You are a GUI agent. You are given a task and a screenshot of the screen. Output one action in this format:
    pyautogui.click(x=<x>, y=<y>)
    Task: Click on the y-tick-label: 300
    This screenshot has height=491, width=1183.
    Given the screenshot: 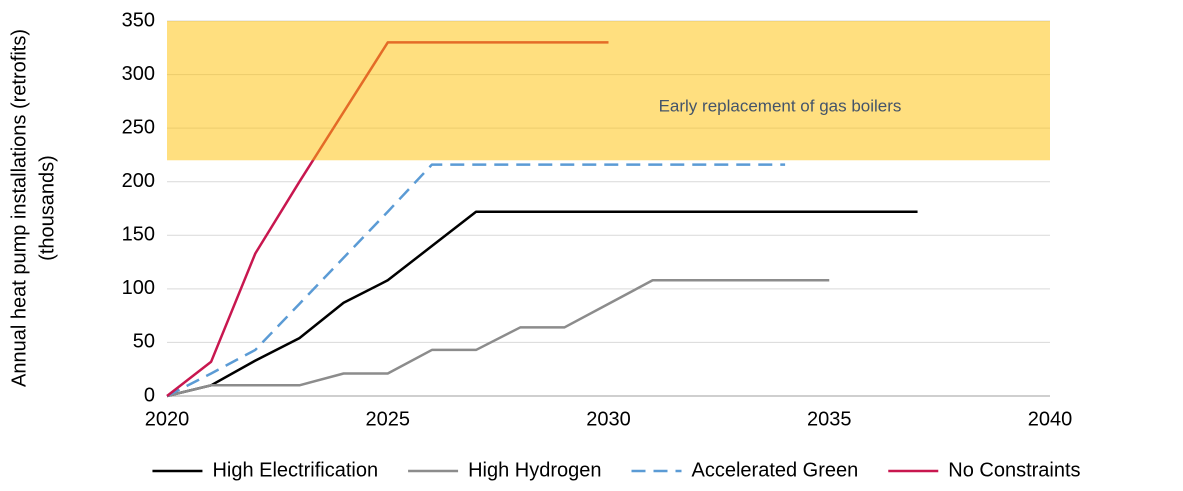 What is the action you would take?
    pyautogui.click(x=138, y=74)
    